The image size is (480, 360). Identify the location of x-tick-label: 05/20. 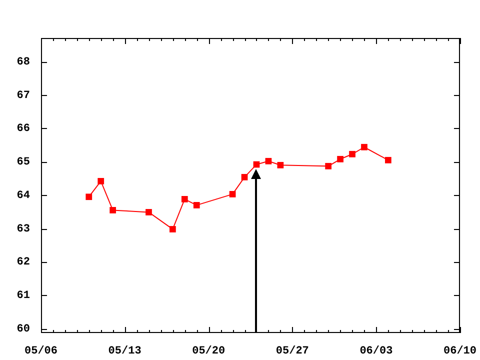
(209, 351).